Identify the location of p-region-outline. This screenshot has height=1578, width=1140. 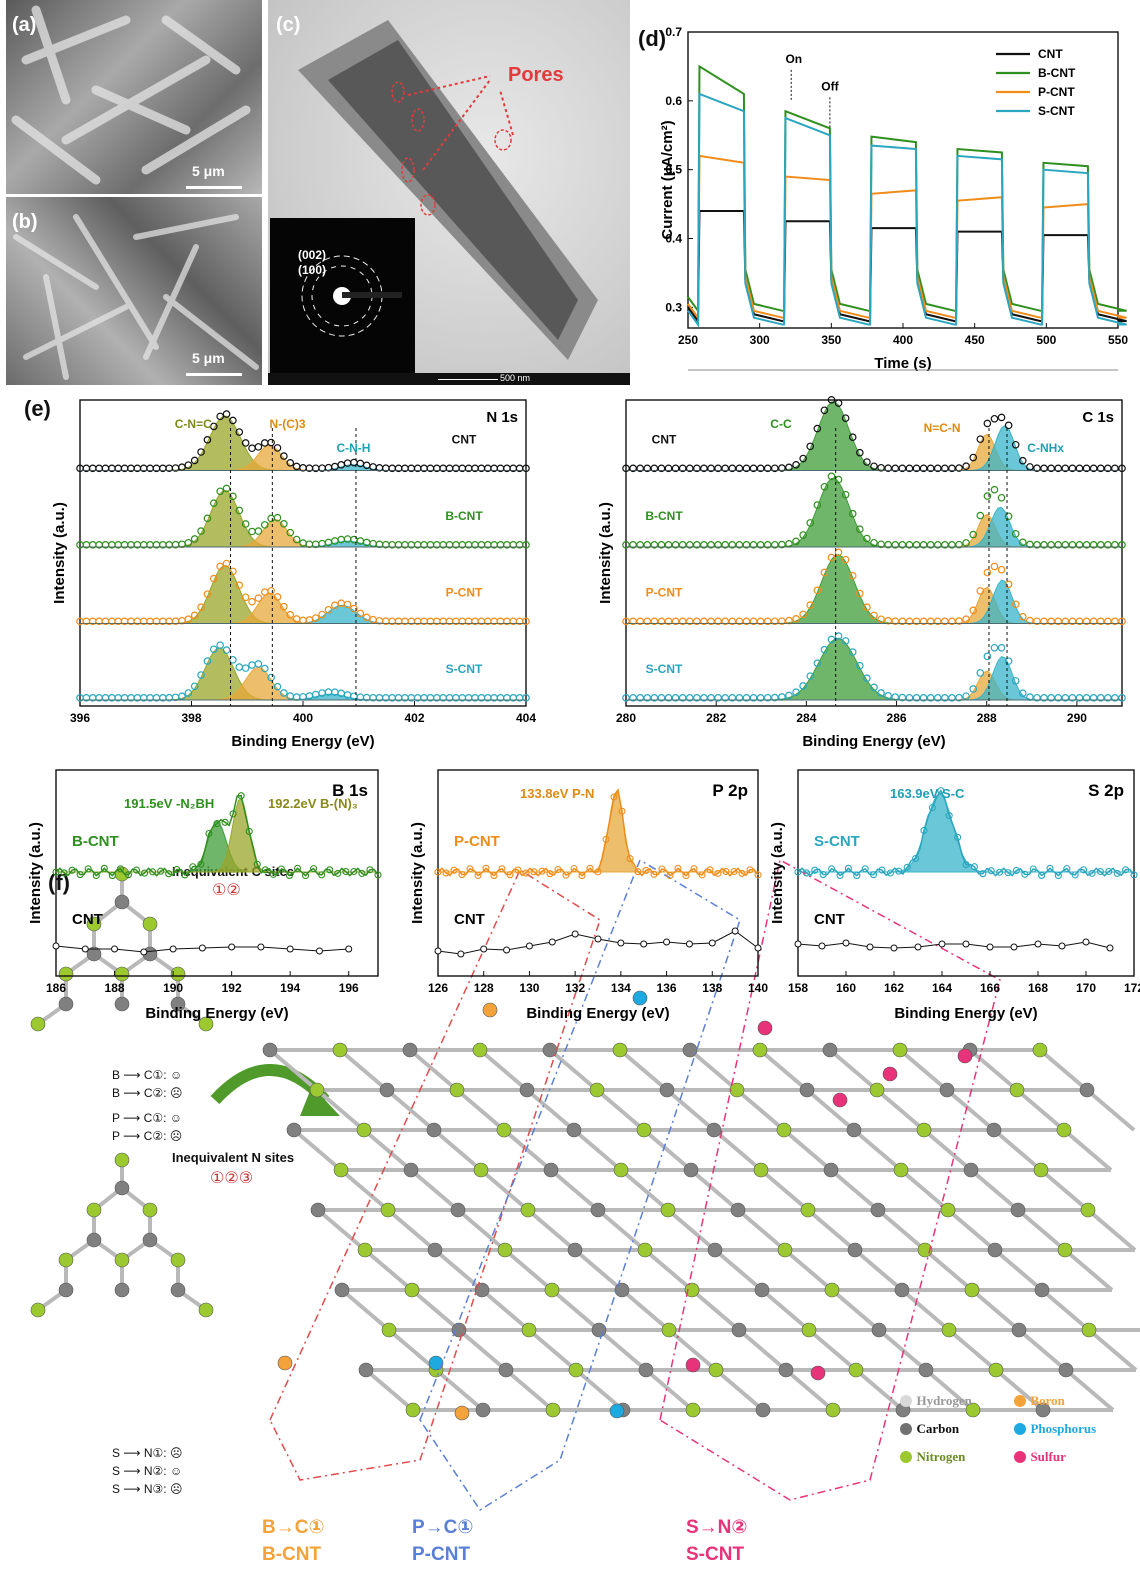
(580, 1186).